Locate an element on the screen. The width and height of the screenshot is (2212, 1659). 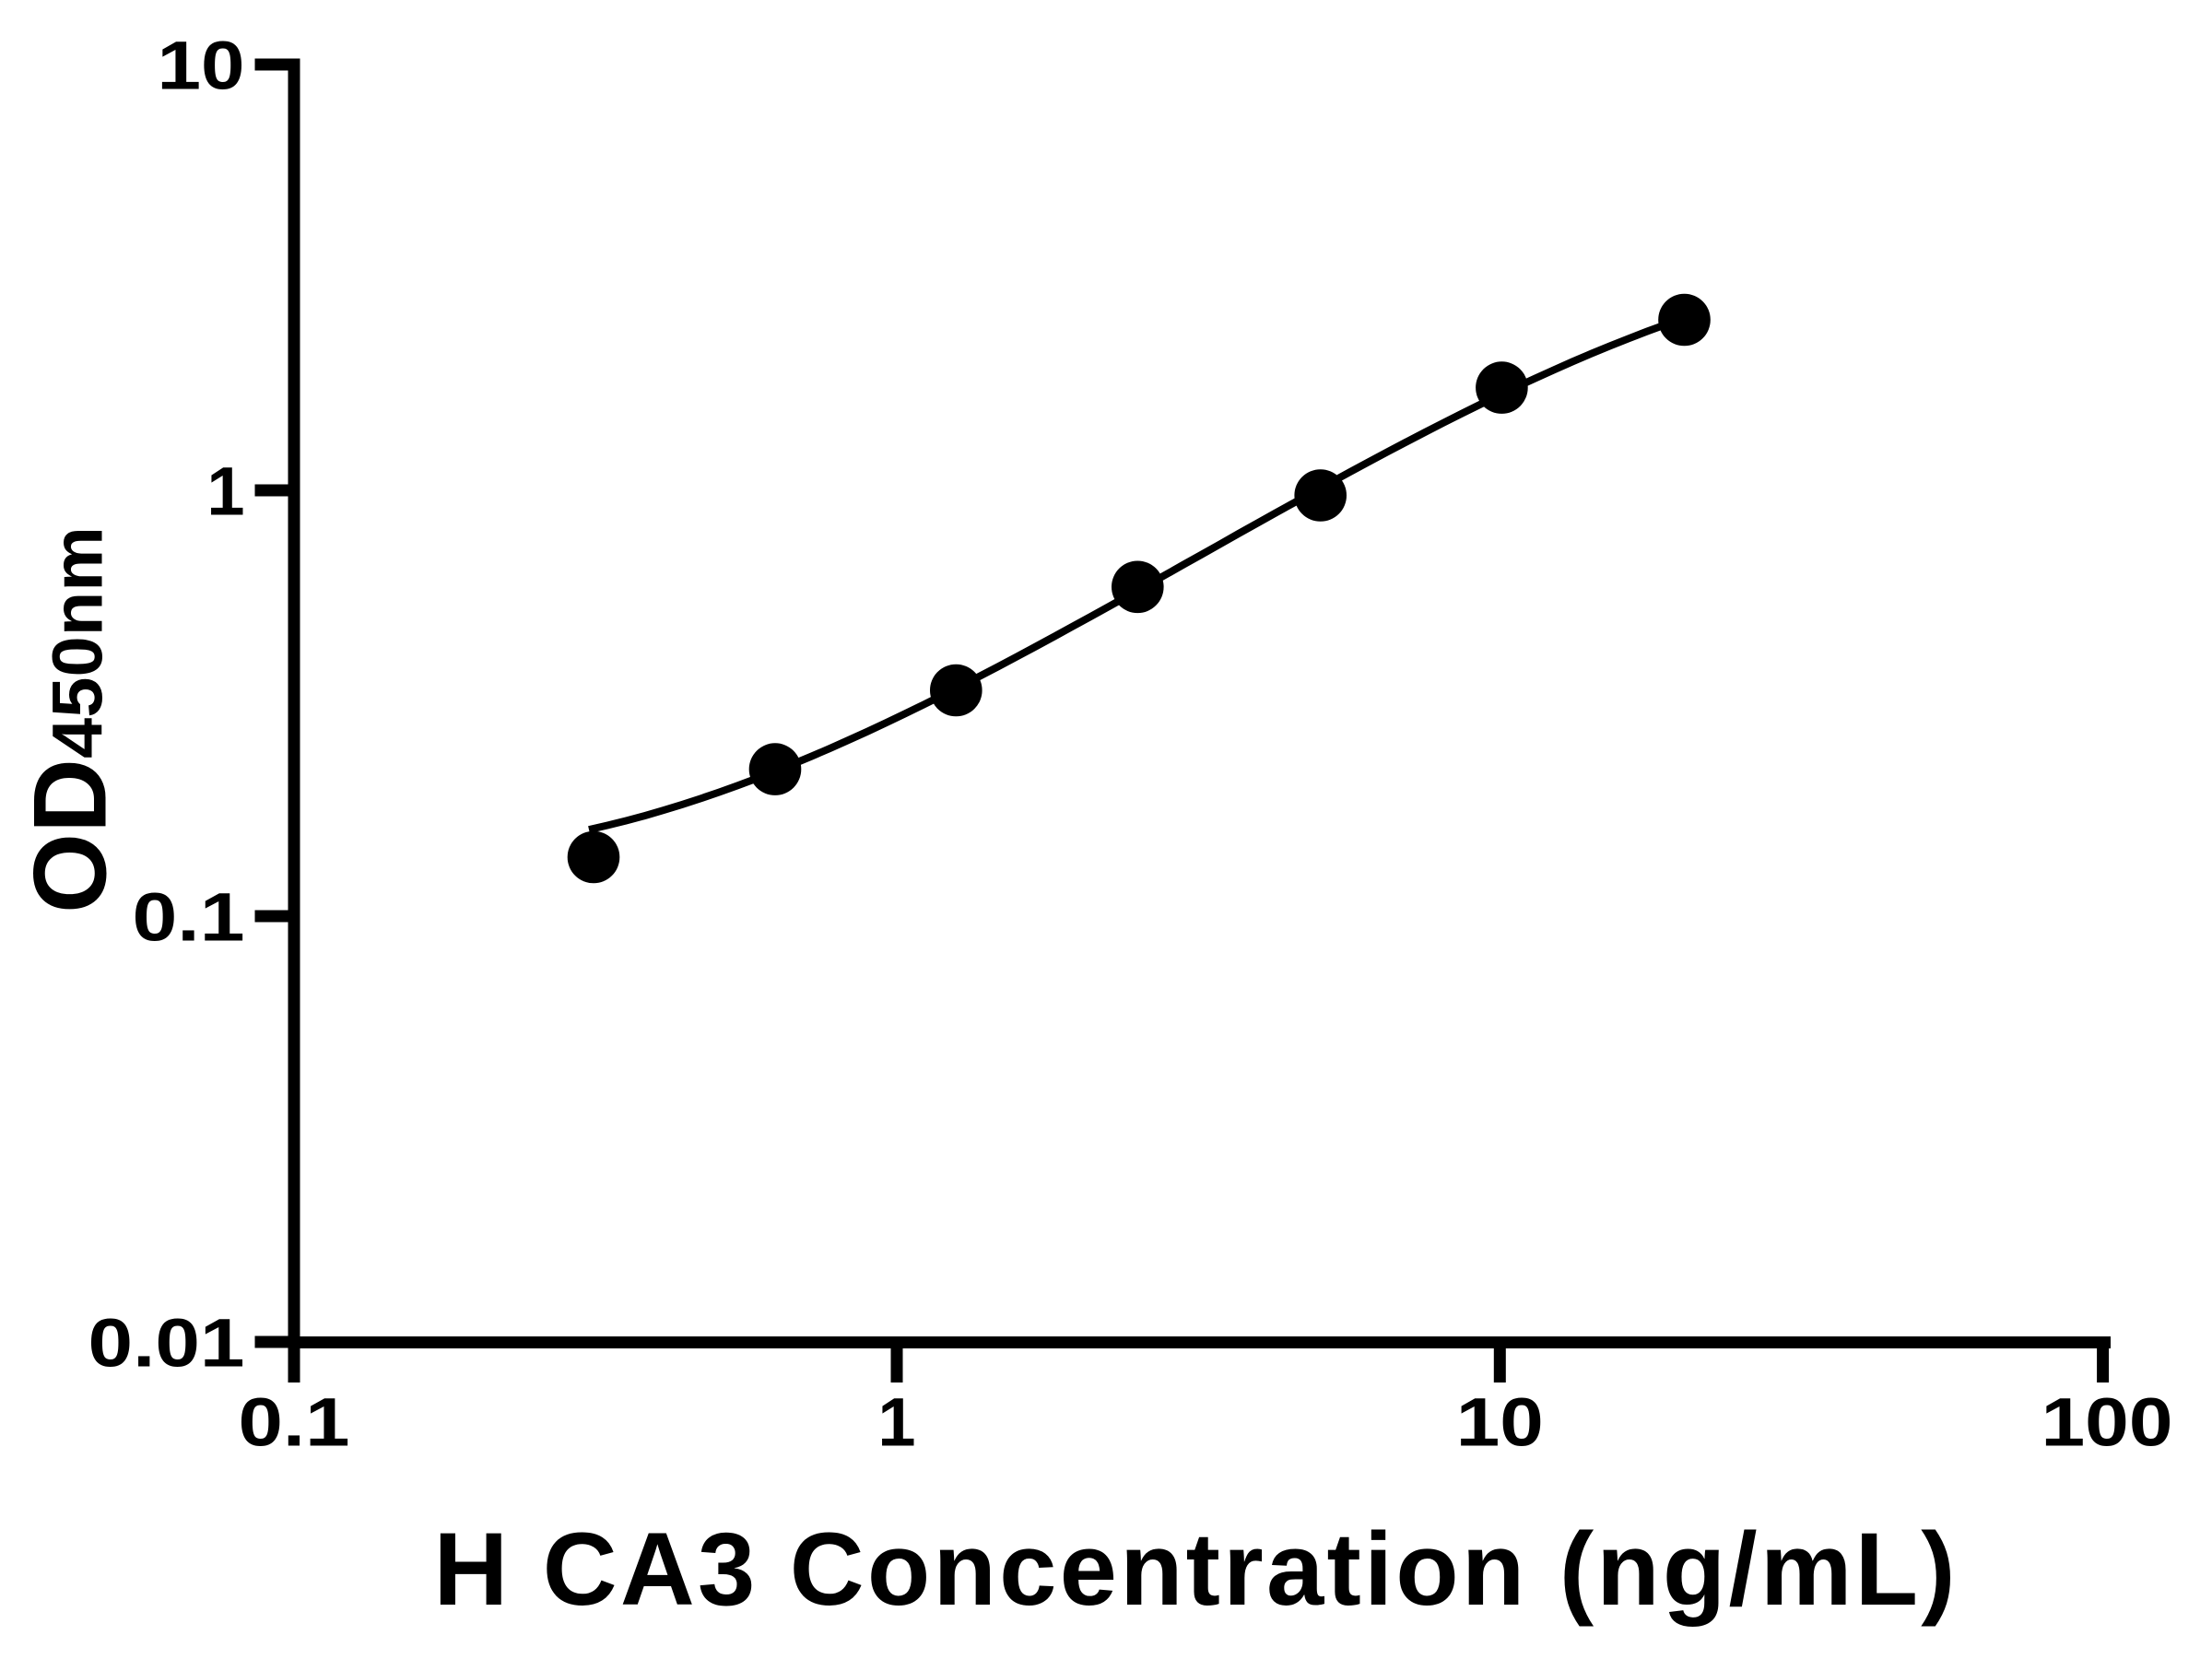
svg-text: OD450nm is located at coordinates (70, 719).